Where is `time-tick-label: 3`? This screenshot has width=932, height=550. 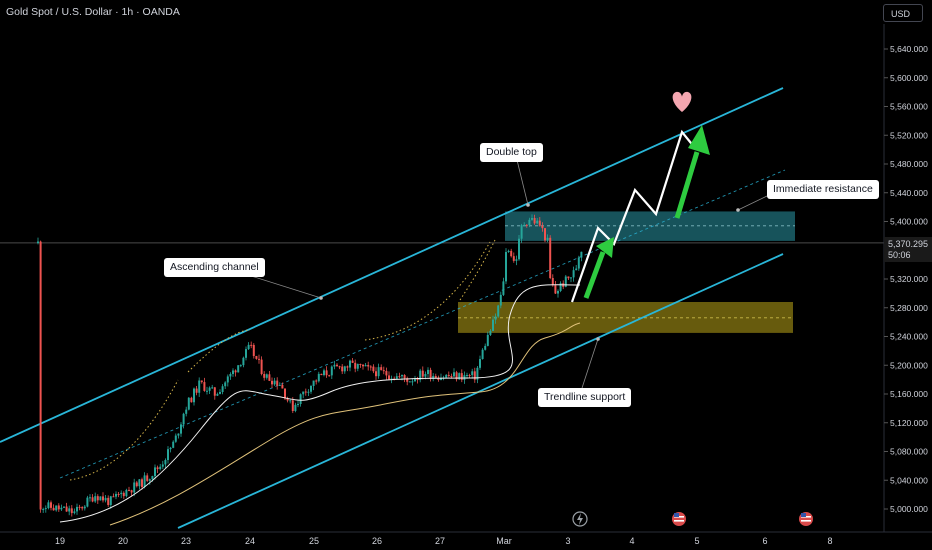
time-tick-label: 3 is located at coordinates (567, 541).